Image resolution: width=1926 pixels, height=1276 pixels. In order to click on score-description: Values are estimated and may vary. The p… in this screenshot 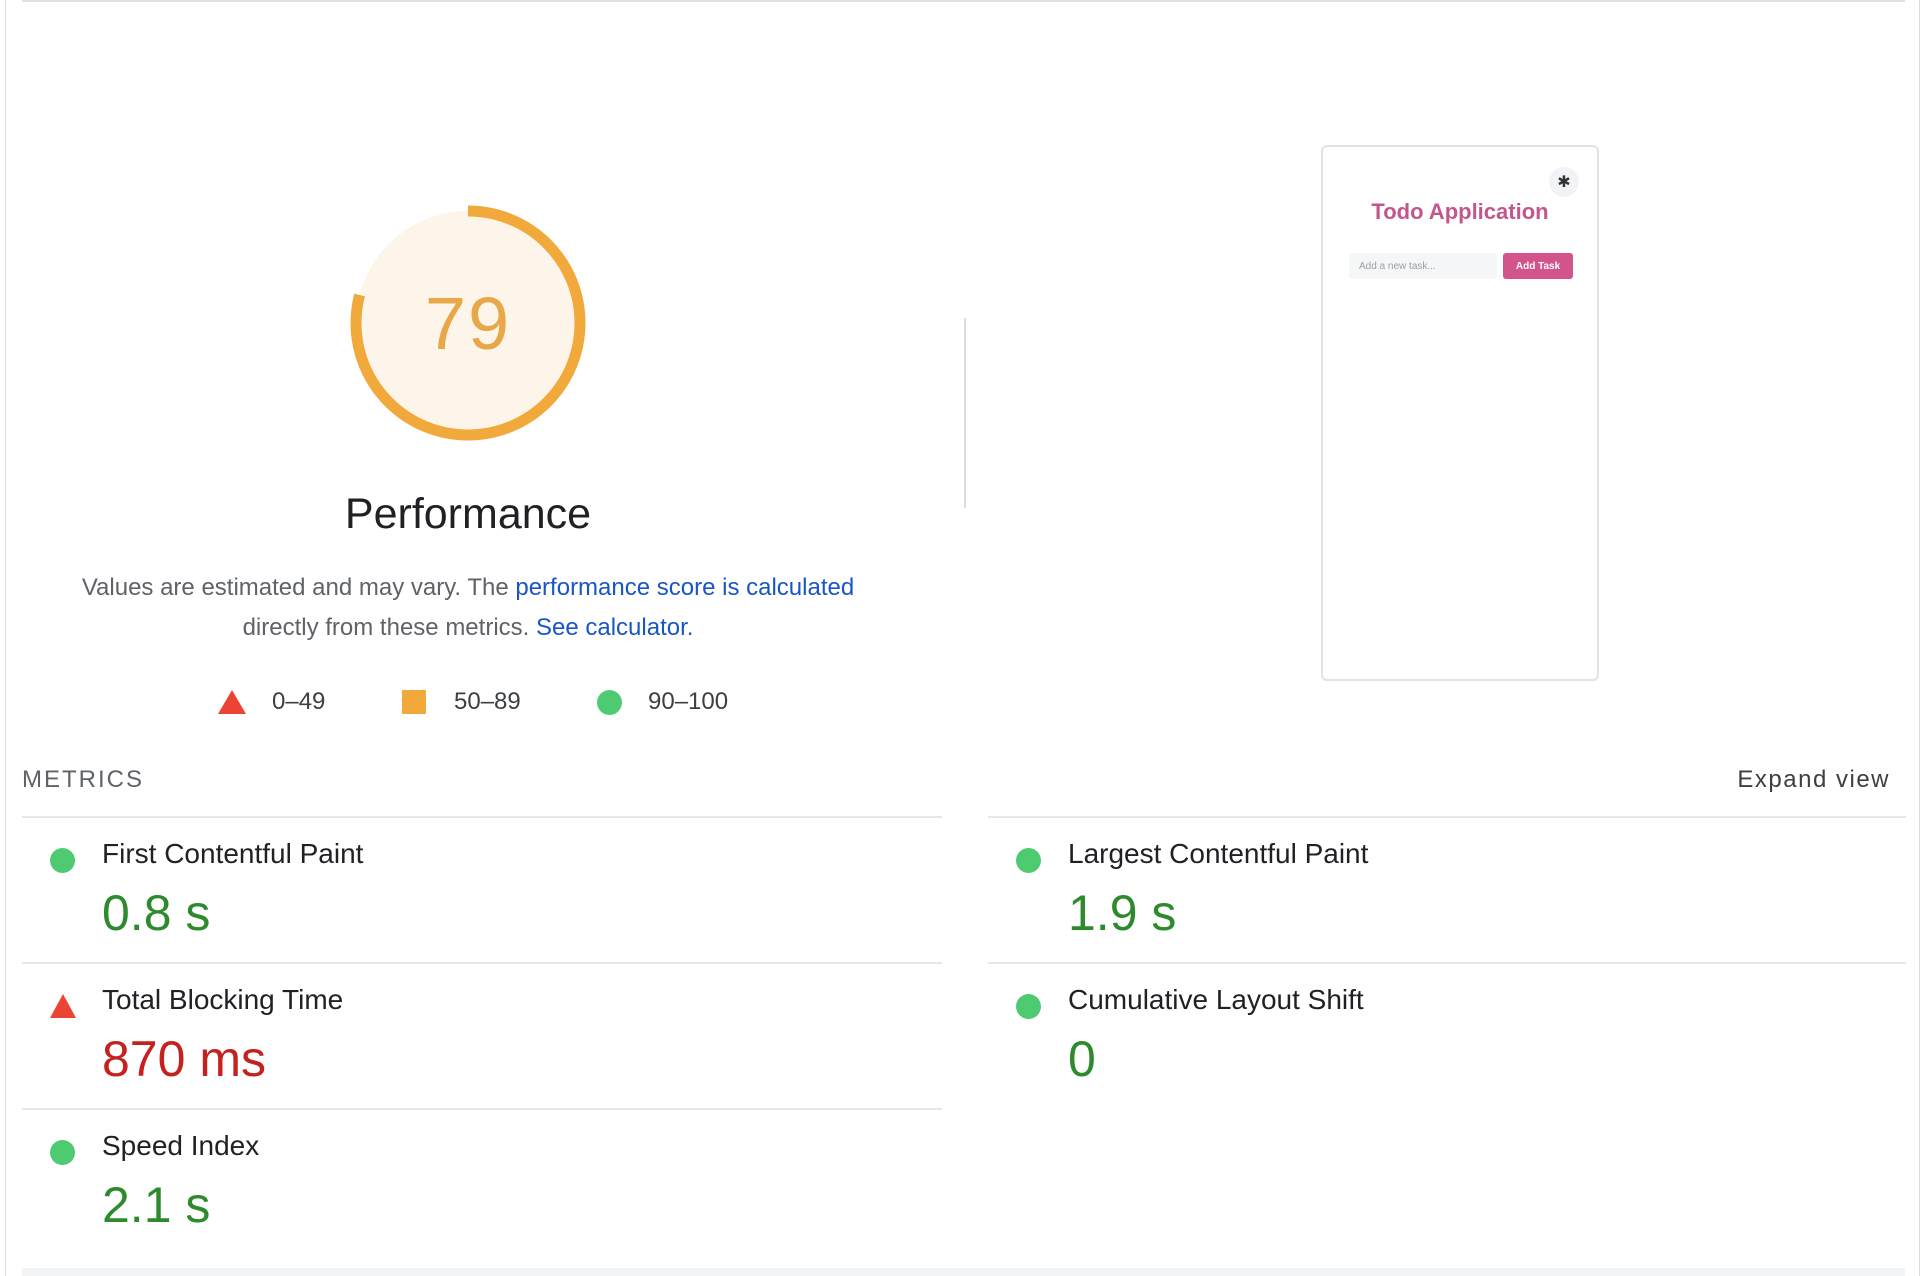, I will do `click(468, 608)`.